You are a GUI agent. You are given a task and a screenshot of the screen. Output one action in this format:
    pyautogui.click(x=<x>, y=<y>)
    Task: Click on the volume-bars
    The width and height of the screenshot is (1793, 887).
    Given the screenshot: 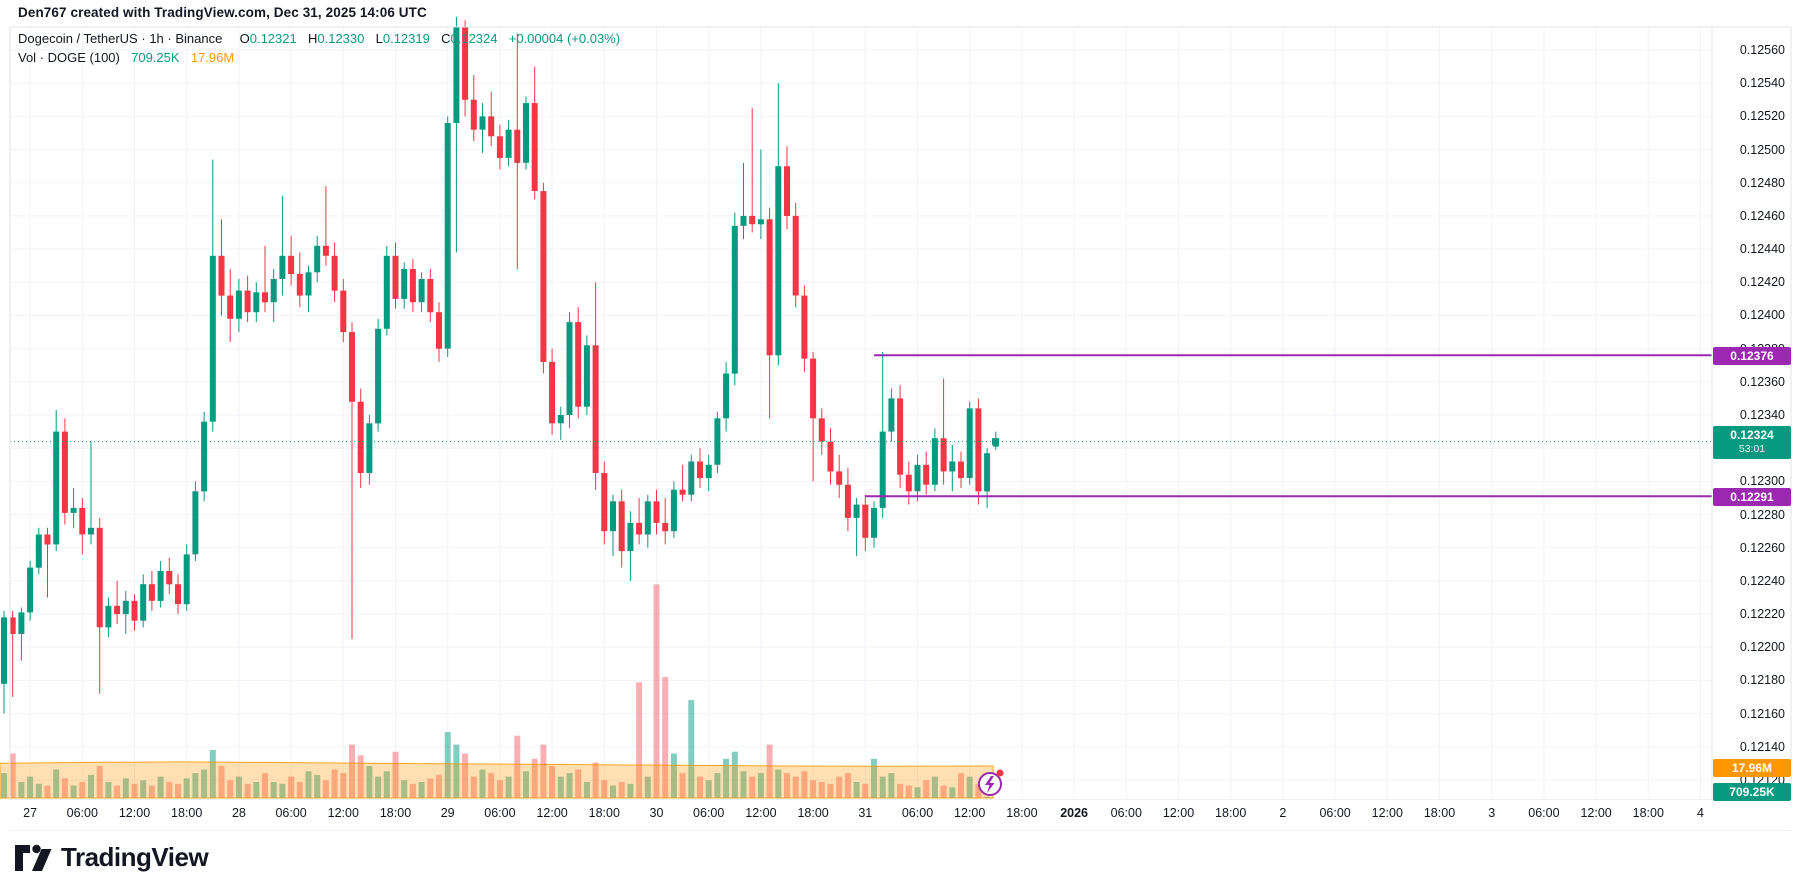 What is the action you would take?
    pyautogui.click(x=496, y=691)
    